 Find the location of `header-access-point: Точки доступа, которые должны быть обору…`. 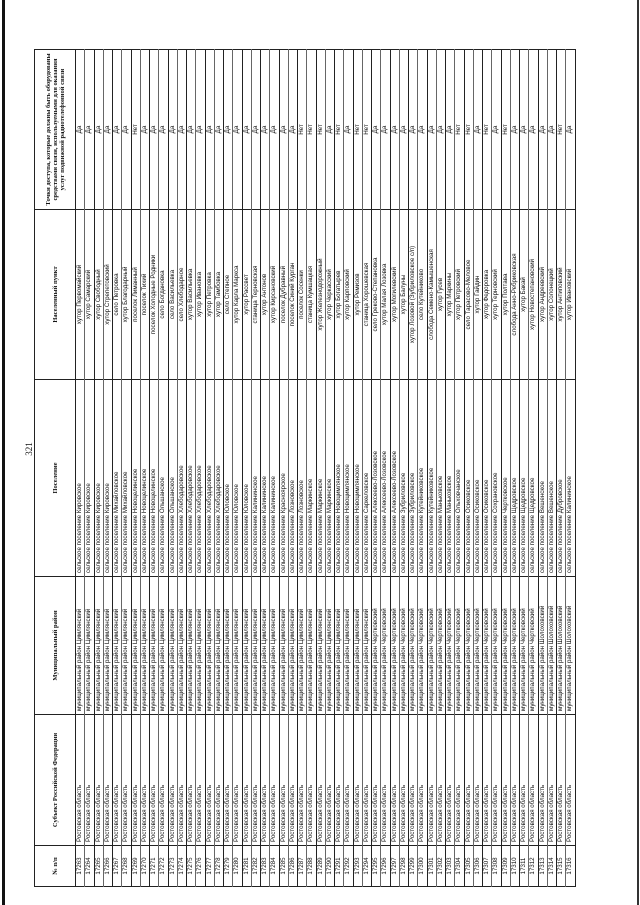

header-access-point: Точки доступа, которые должны быть обору… is located at coordinates (55, 129).